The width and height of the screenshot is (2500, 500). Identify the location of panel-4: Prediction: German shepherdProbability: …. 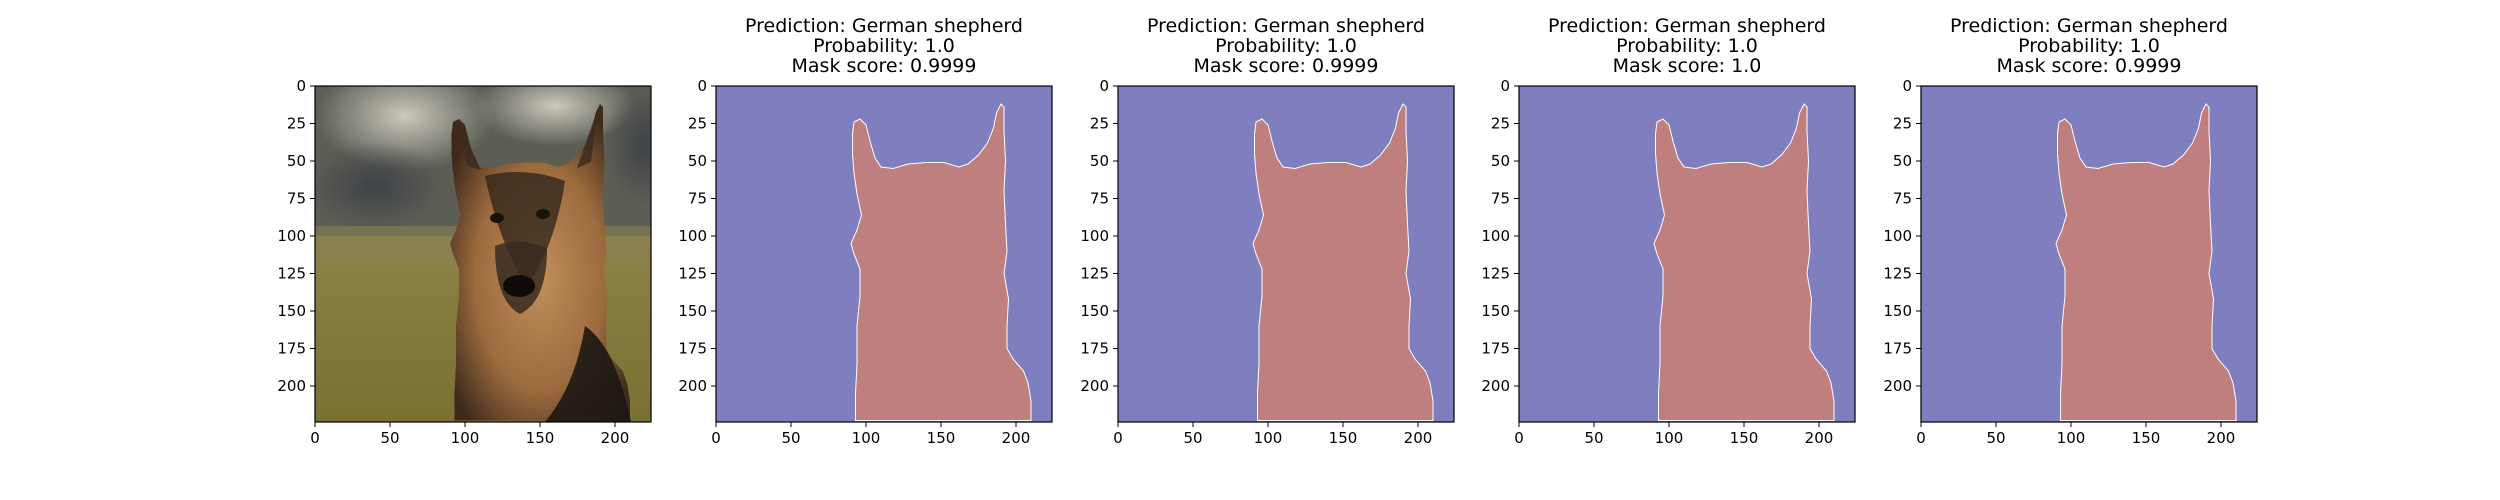
(2070, 231).